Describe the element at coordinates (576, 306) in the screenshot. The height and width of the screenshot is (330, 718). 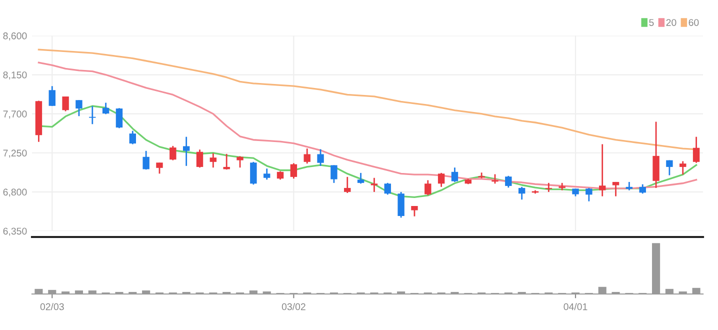
I see `x-tick-label: 04/01` at that location.